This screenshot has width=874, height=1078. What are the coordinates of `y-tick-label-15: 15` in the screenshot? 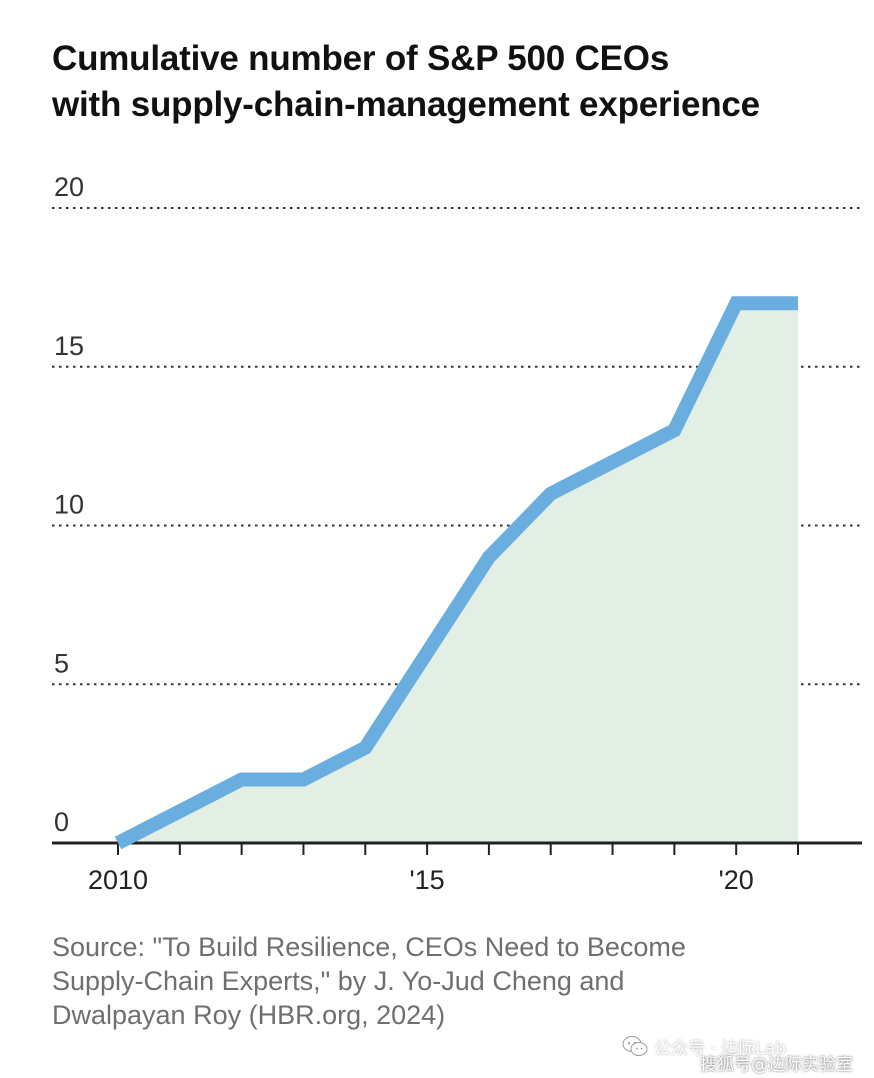 It's located at (69, 346).